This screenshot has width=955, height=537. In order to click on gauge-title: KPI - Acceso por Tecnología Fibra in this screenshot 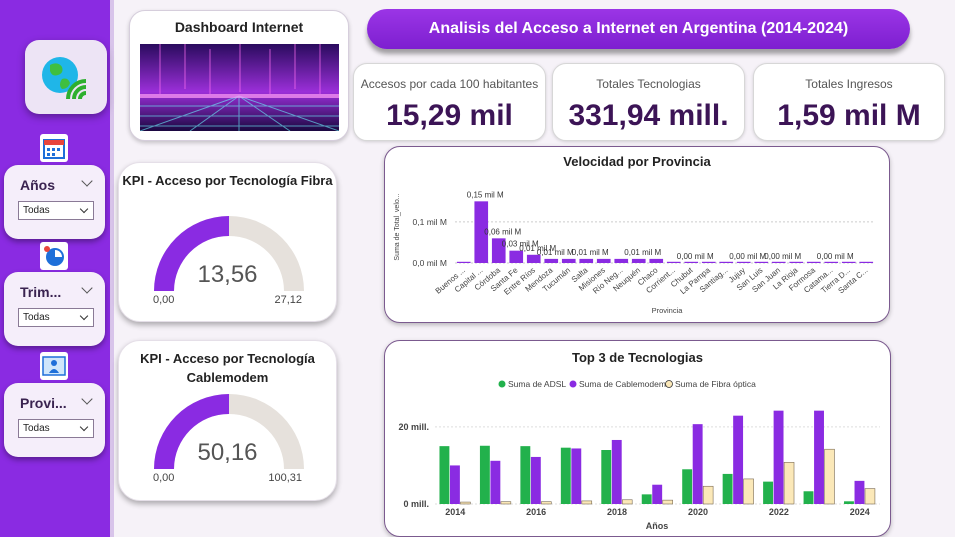, I will do `click(227, 180)`.